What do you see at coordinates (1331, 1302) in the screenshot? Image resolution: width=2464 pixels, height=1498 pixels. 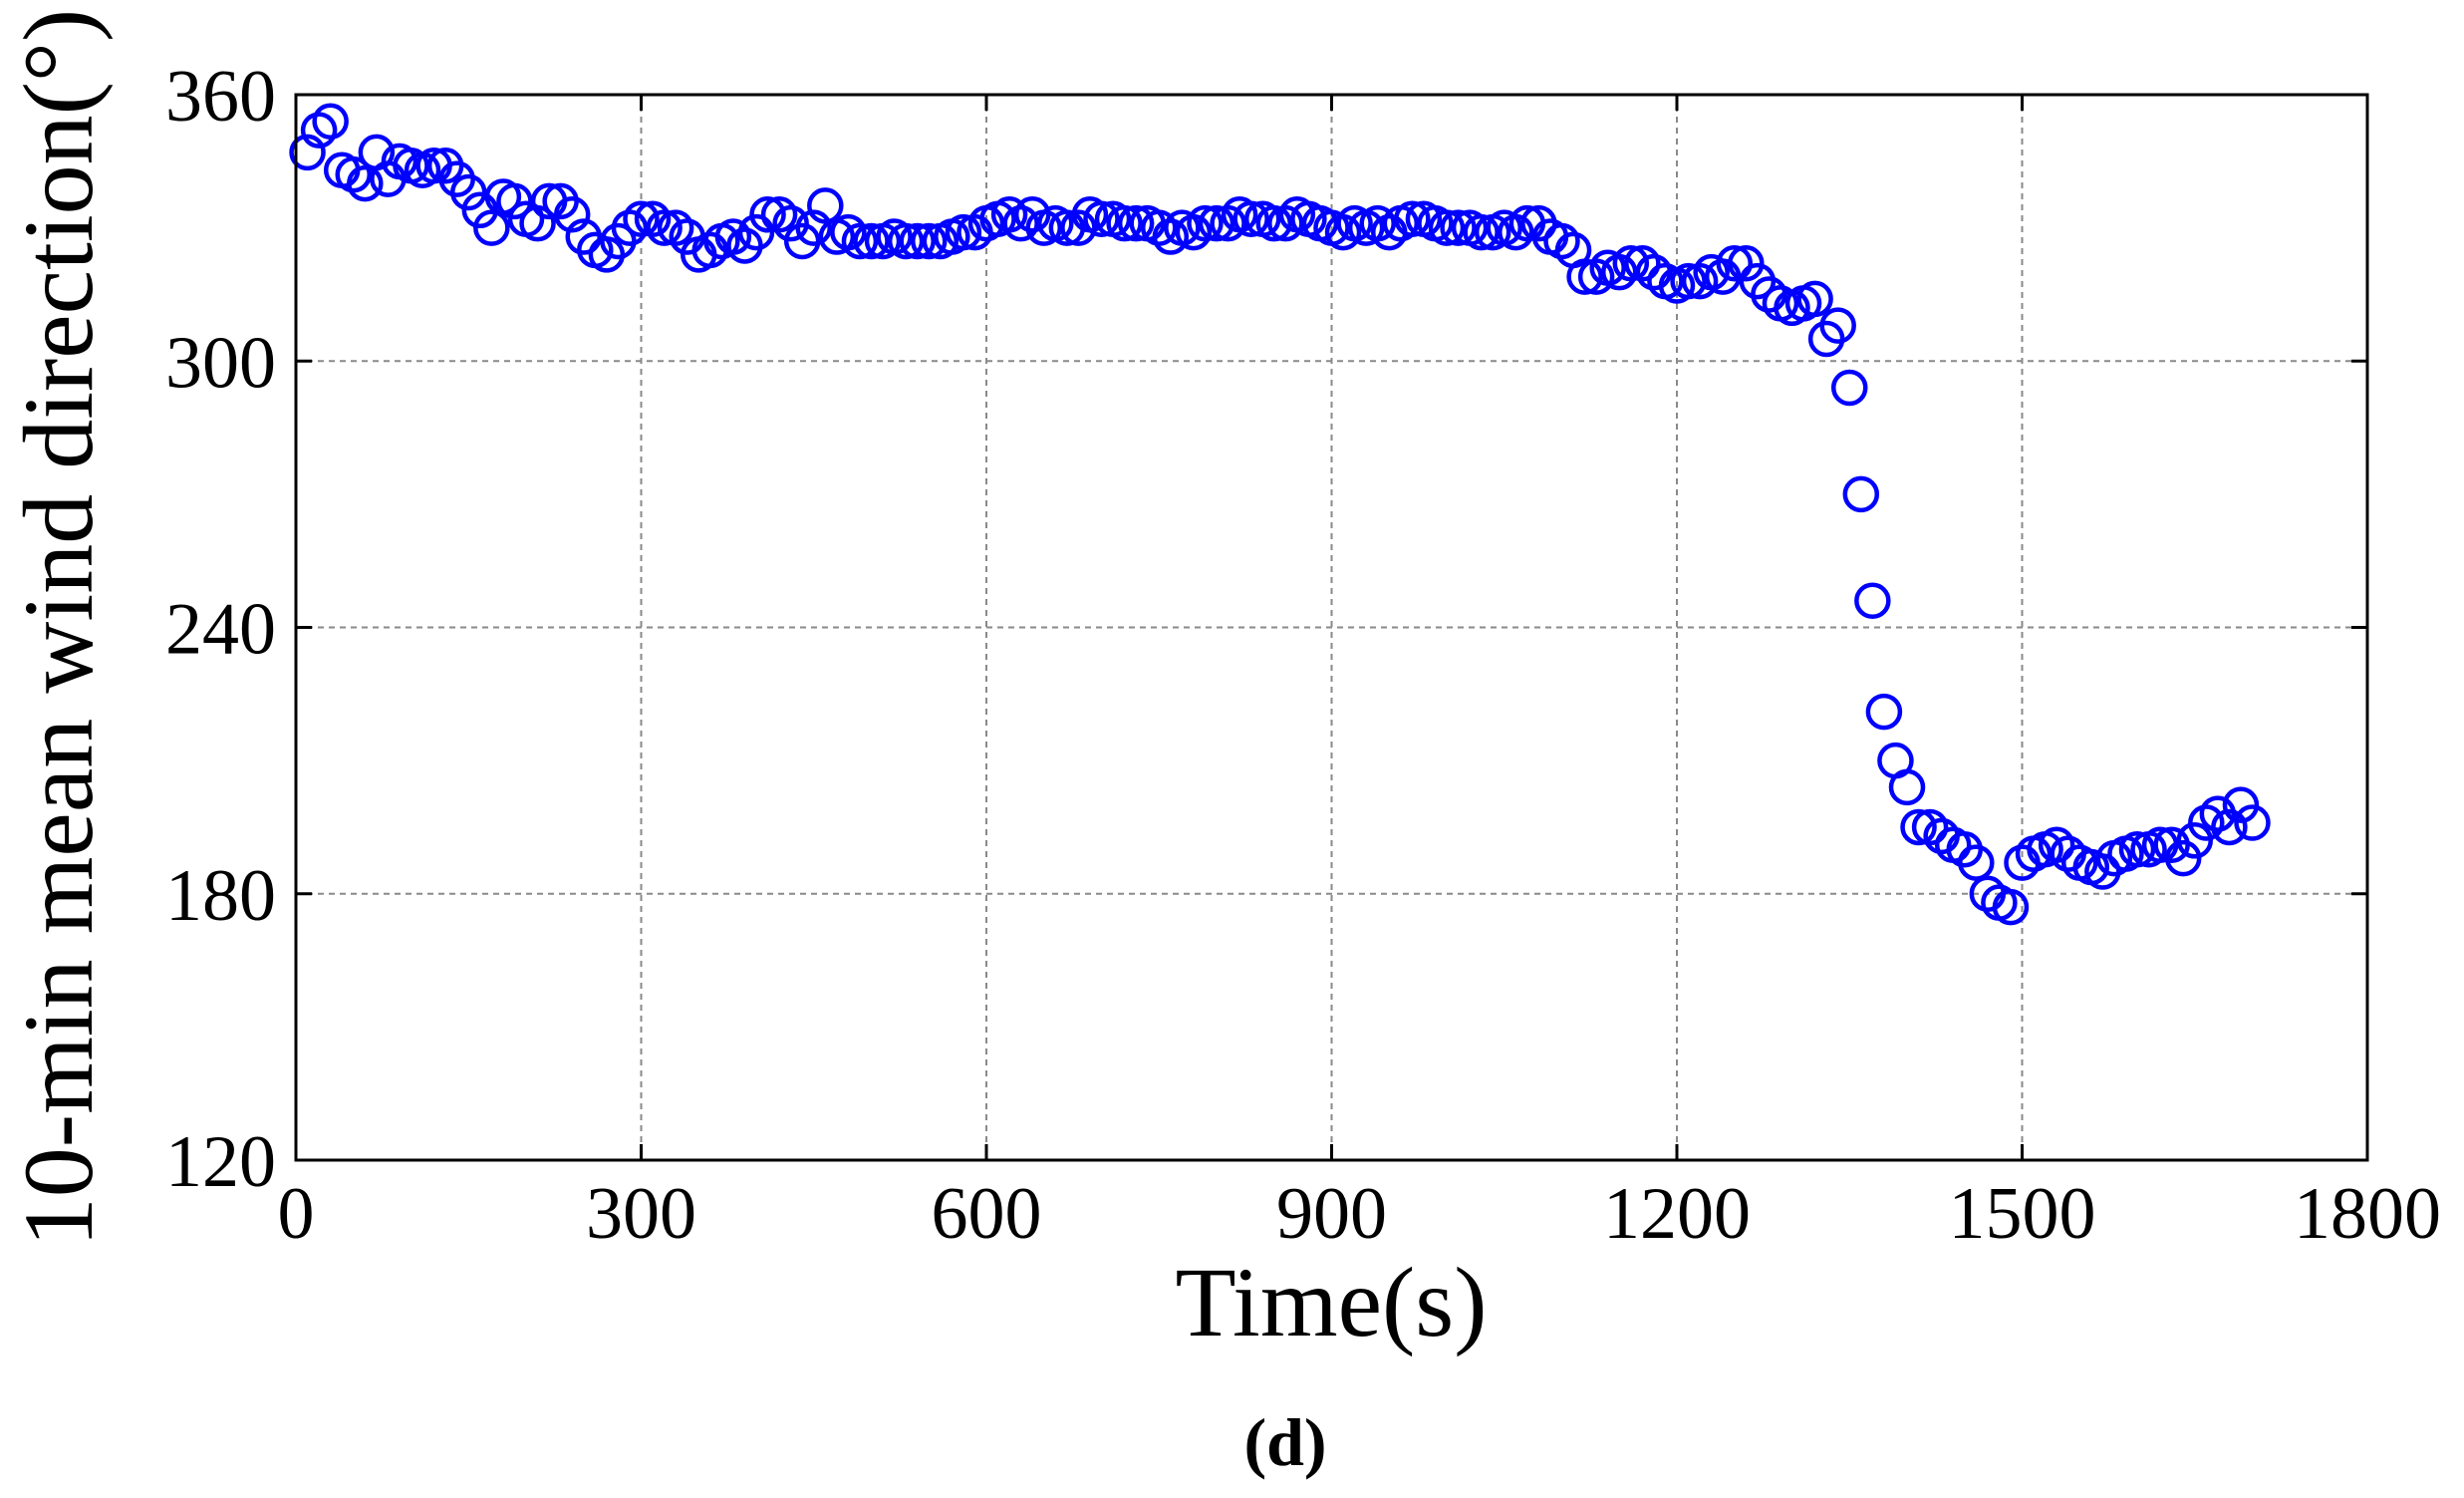 I see `x-axis-title: Time(s)` at bounding box center [1331, 1302].